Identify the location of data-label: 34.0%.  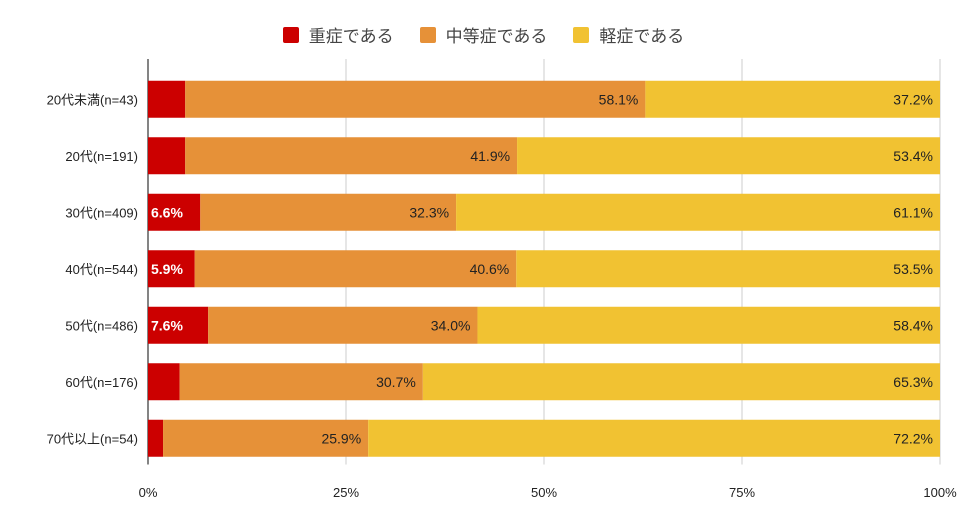
(451, 325).